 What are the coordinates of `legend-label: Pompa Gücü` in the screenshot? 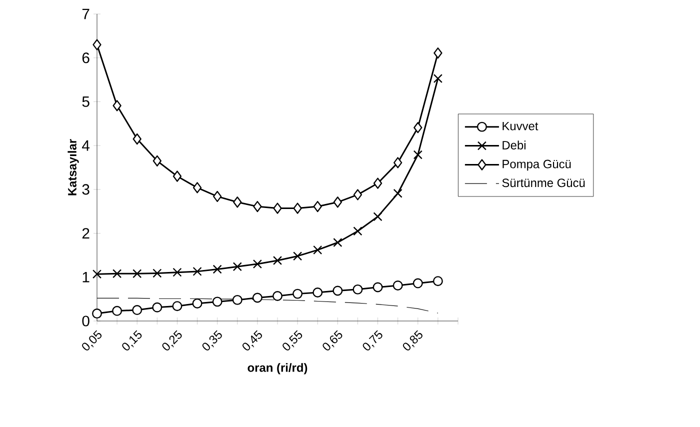 It's located at (536, 165).